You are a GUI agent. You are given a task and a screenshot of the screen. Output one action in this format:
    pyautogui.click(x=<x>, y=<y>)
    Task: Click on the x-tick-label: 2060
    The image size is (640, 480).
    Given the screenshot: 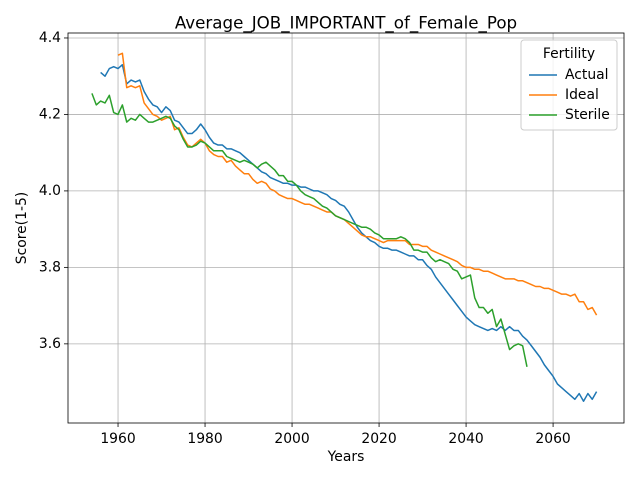 What is the action you would take?
    pyautogui.click(x=552, y=439)
    